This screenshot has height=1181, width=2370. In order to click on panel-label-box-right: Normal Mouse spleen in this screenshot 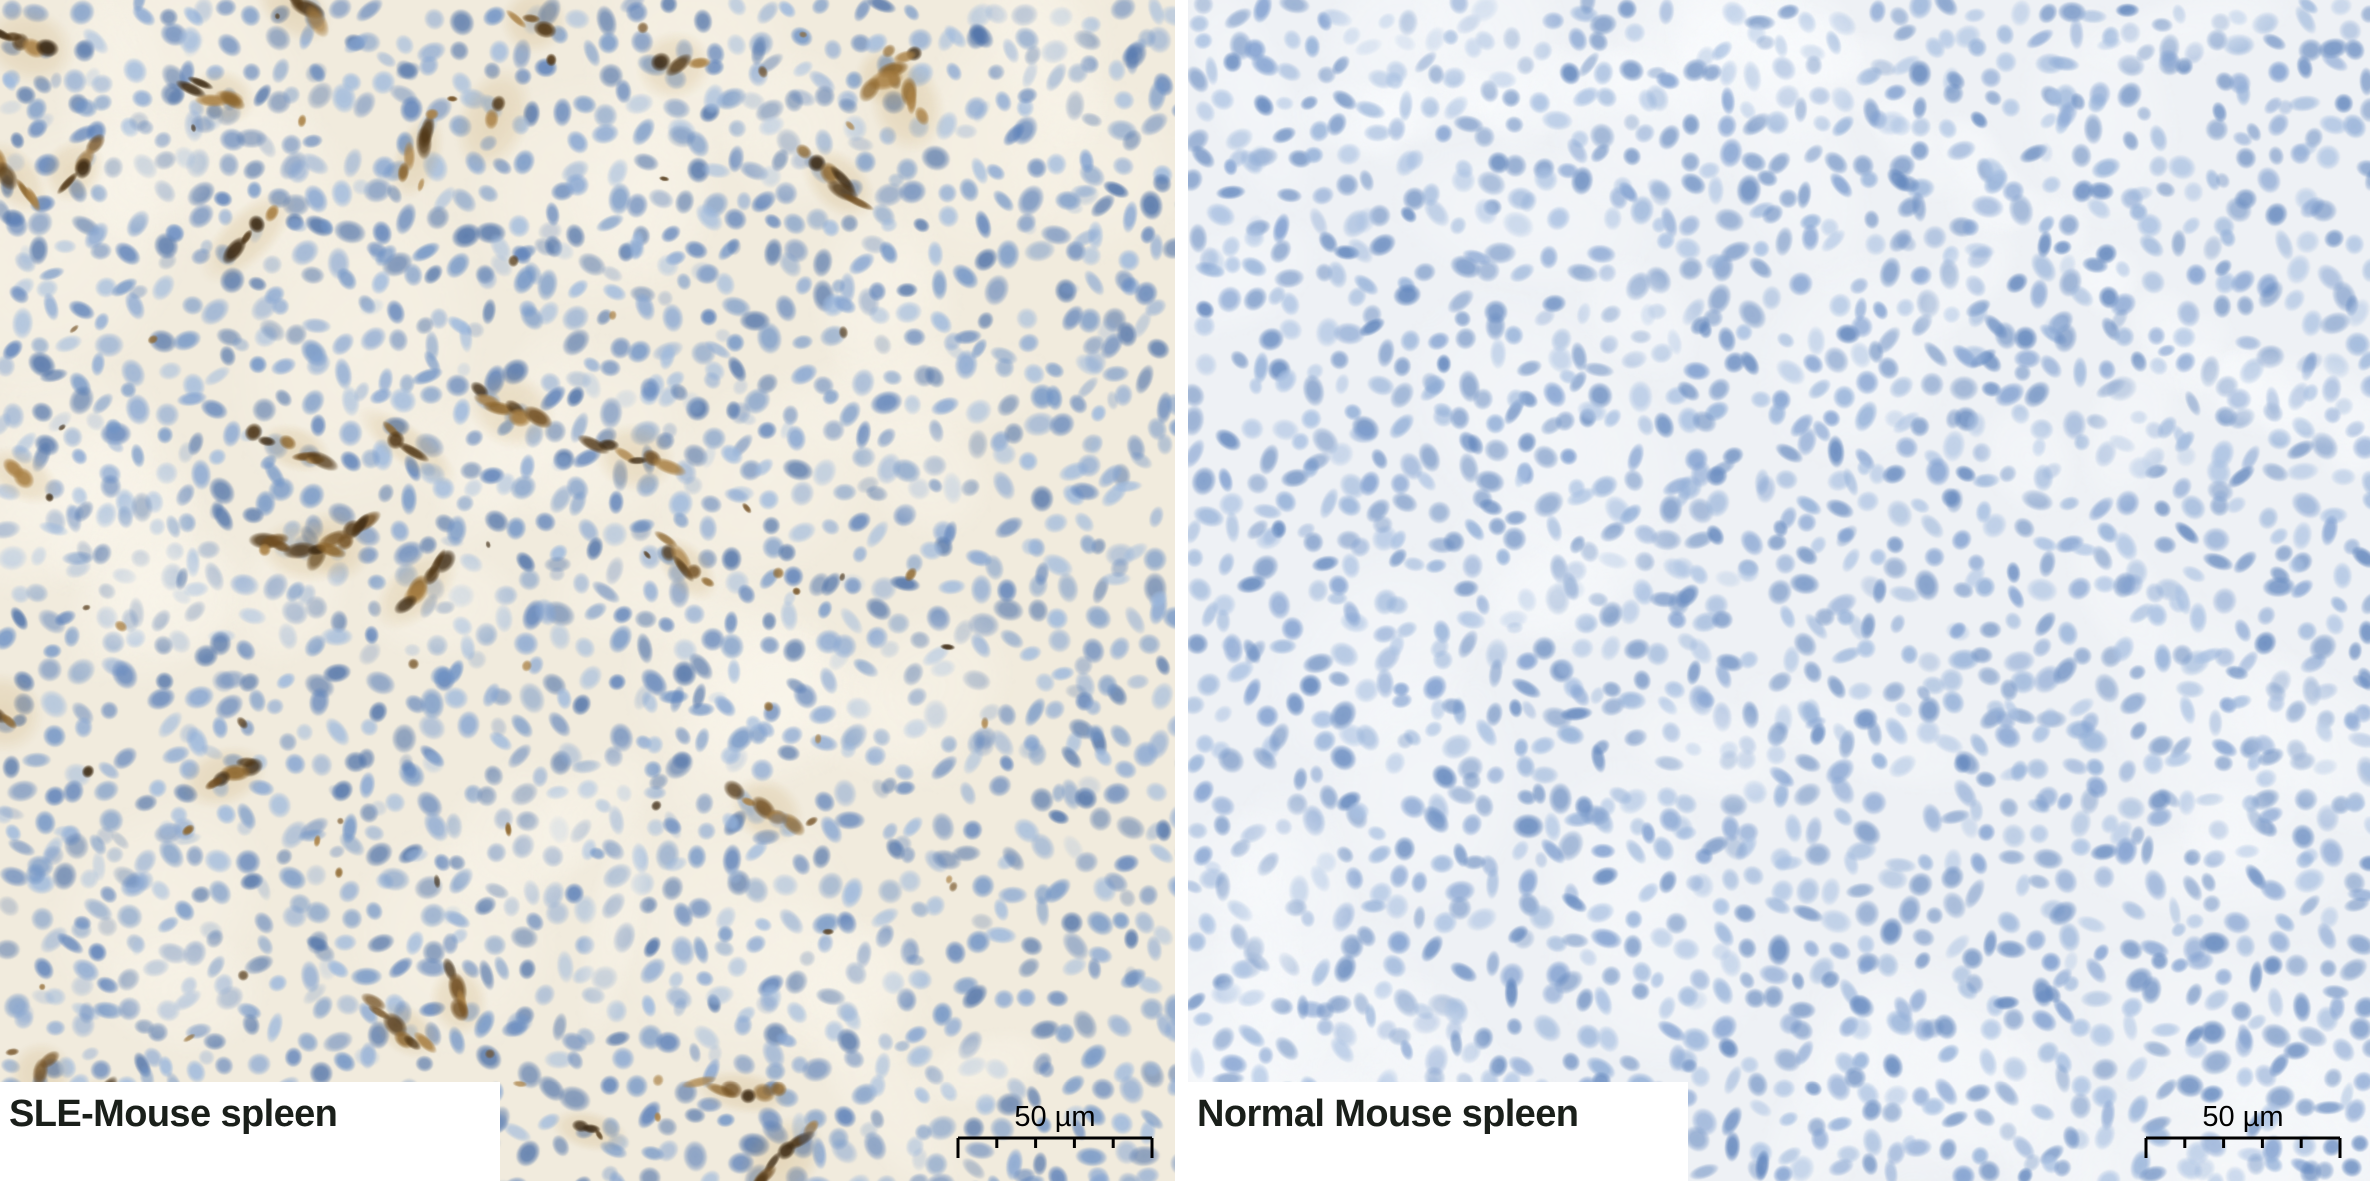, I will do `click(1438, 1131)`.